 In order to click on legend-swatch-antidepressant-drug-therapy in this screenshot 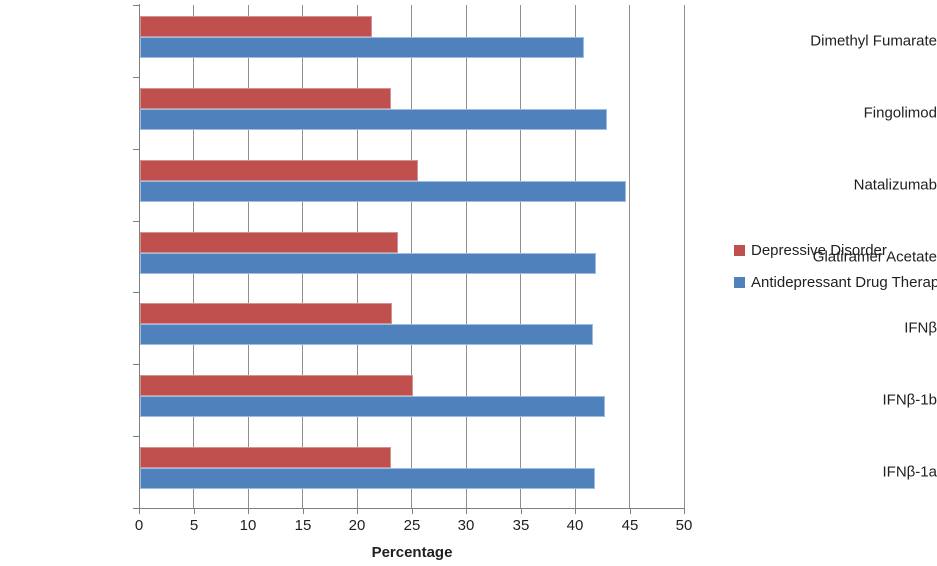, I will do `click(739, 282)`.